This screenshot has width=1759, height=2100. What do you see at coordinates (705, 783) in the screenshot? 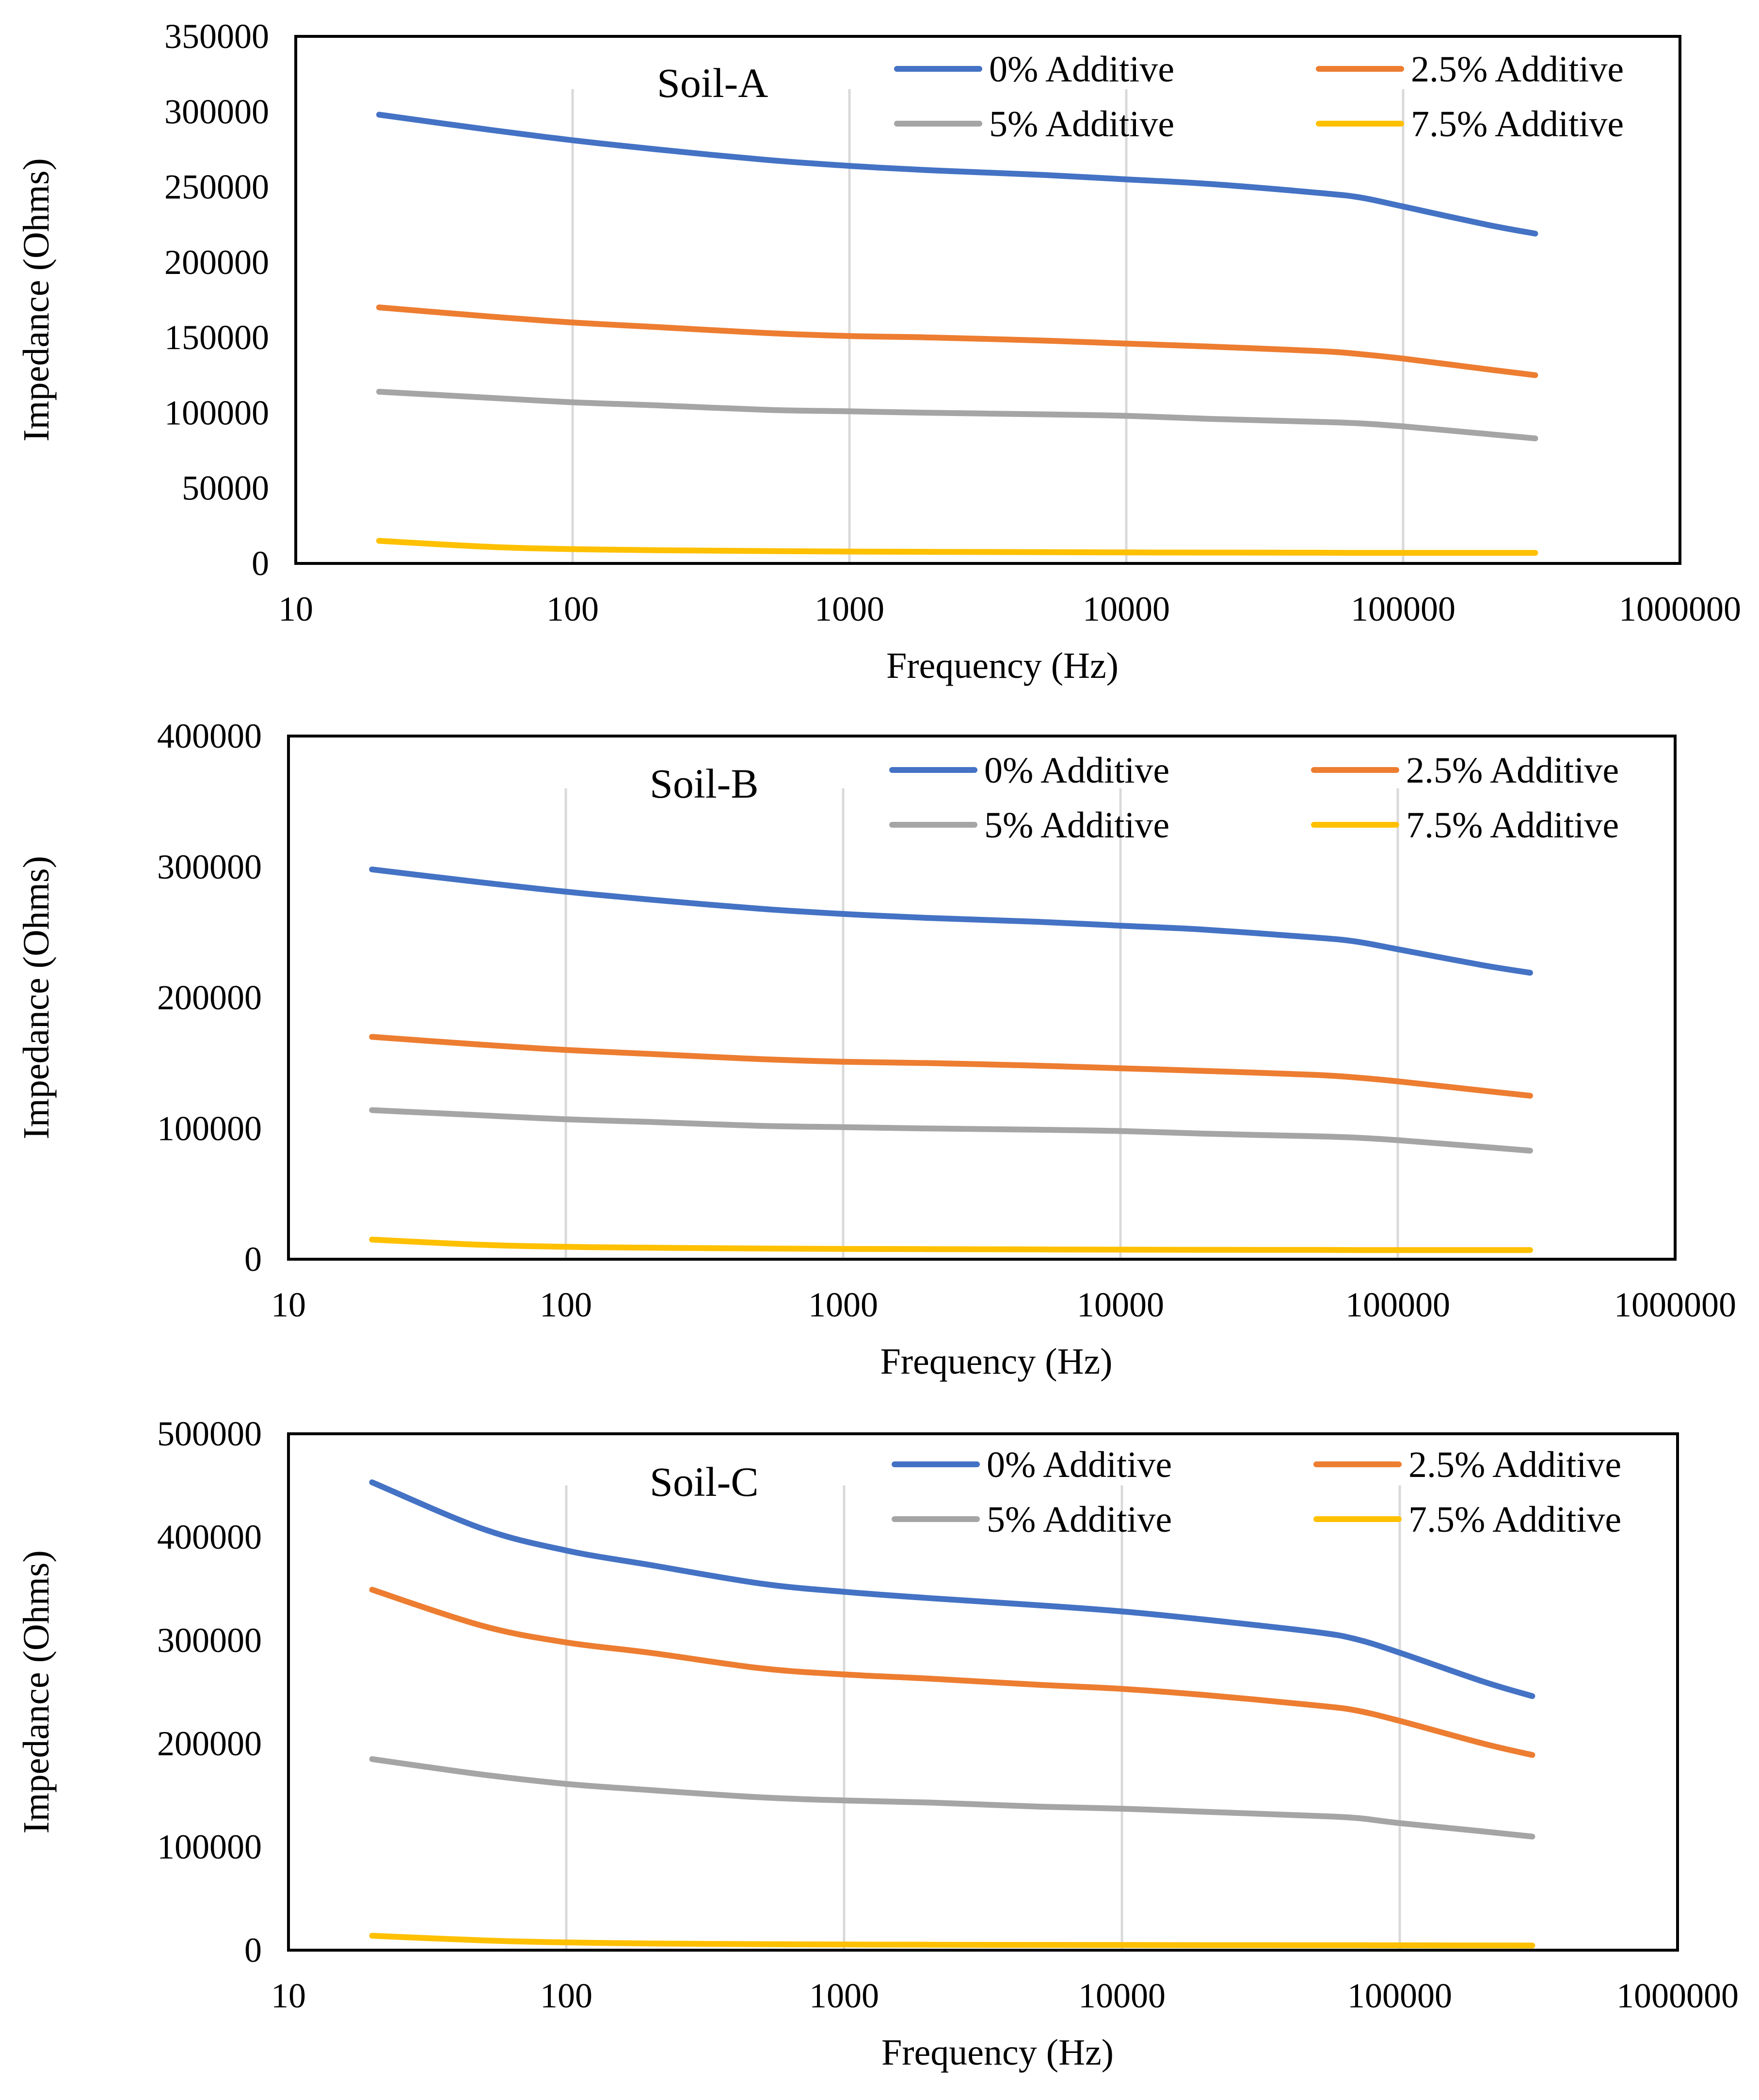
I see `panel-title: Soil-B` at bounding box center [705, 783].